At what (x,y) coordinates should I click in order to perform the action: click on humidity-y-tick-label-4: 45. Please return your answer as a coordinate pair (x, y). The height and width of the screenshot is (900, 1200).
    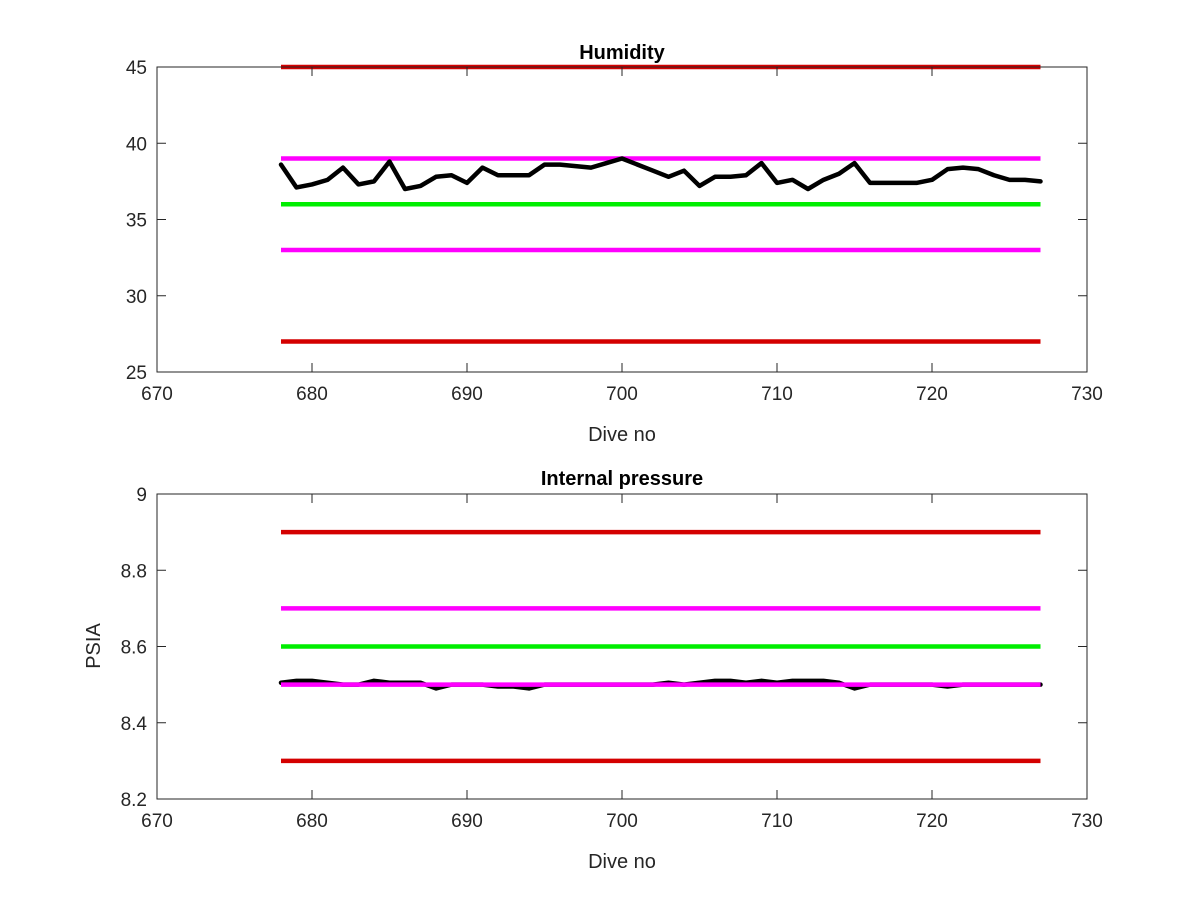
    Looking at the image, I should click on (136, 68).